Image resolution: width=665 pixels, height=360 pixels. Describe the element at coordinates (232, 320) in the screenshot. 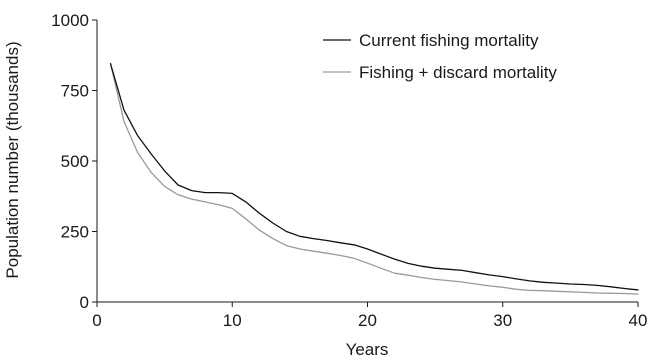

I see `x-tick-label: 10` at that location.